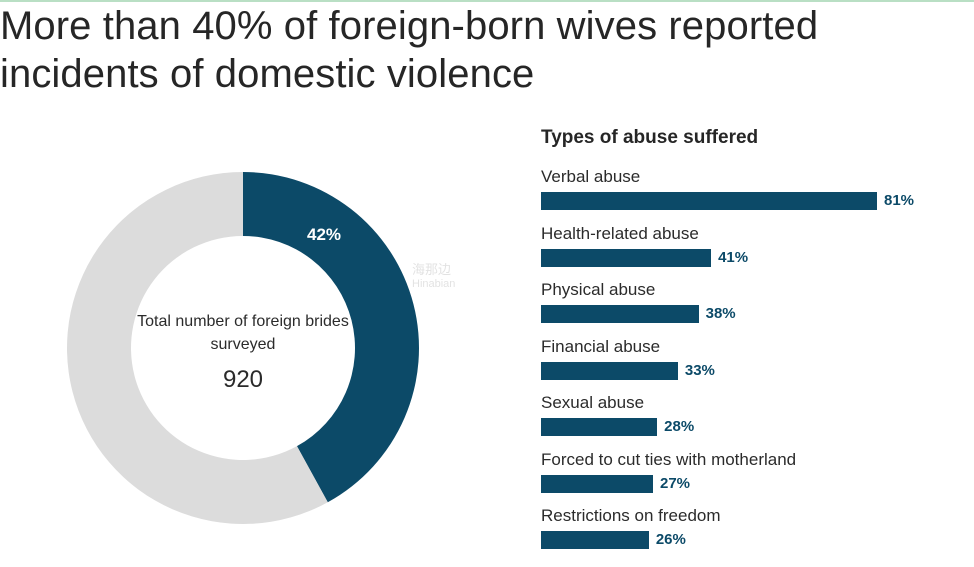 The image size is (974, 567). What do you see at coordinates (324, 234) in the screenshot?
I see `donut-slice-label: 42%` at bounding box center [324, 234].